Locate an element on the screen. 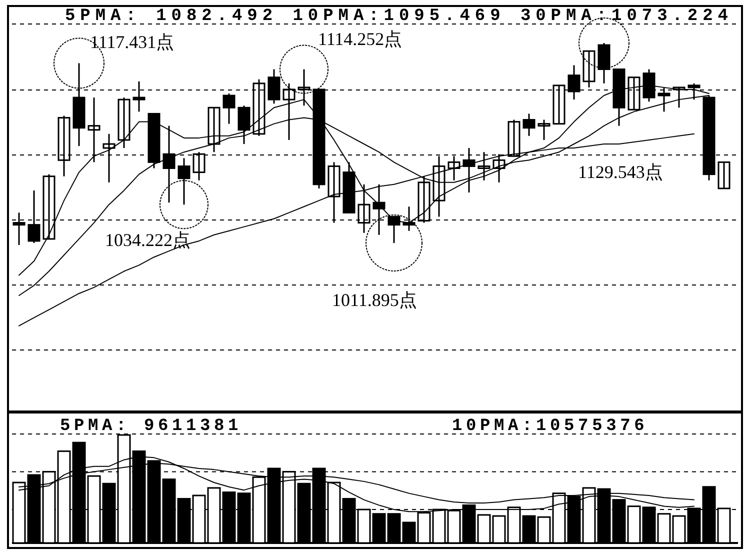 The image size is (750, 556). text: 1011.895点 is located at coordinates (374, 300).